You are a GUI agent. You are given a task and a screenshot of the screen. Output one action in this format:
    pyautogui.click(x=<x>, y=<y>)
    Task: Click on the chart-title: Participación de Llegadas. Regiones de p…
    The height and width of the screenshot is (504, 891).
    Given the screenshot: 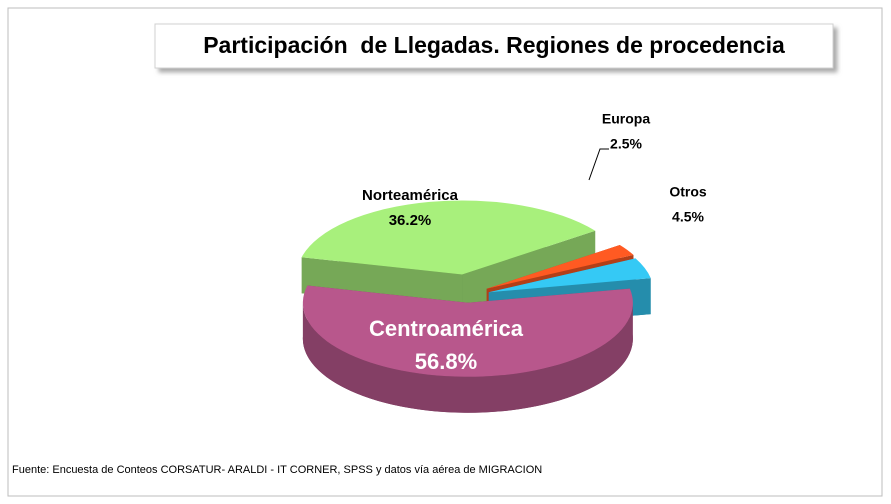 What is the action you would take?
    pyautogui.click(x=494, y=45)
    